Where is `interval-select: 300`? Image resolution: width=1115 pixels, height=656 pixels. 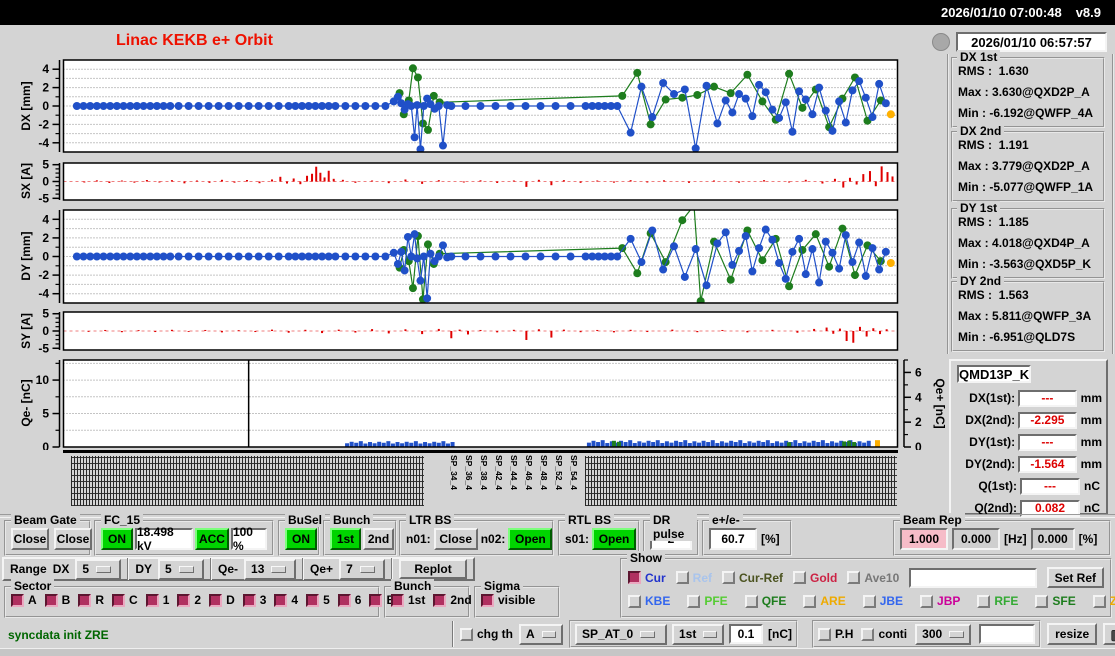 interval-select: 300 is located at coordinates (943, 634).